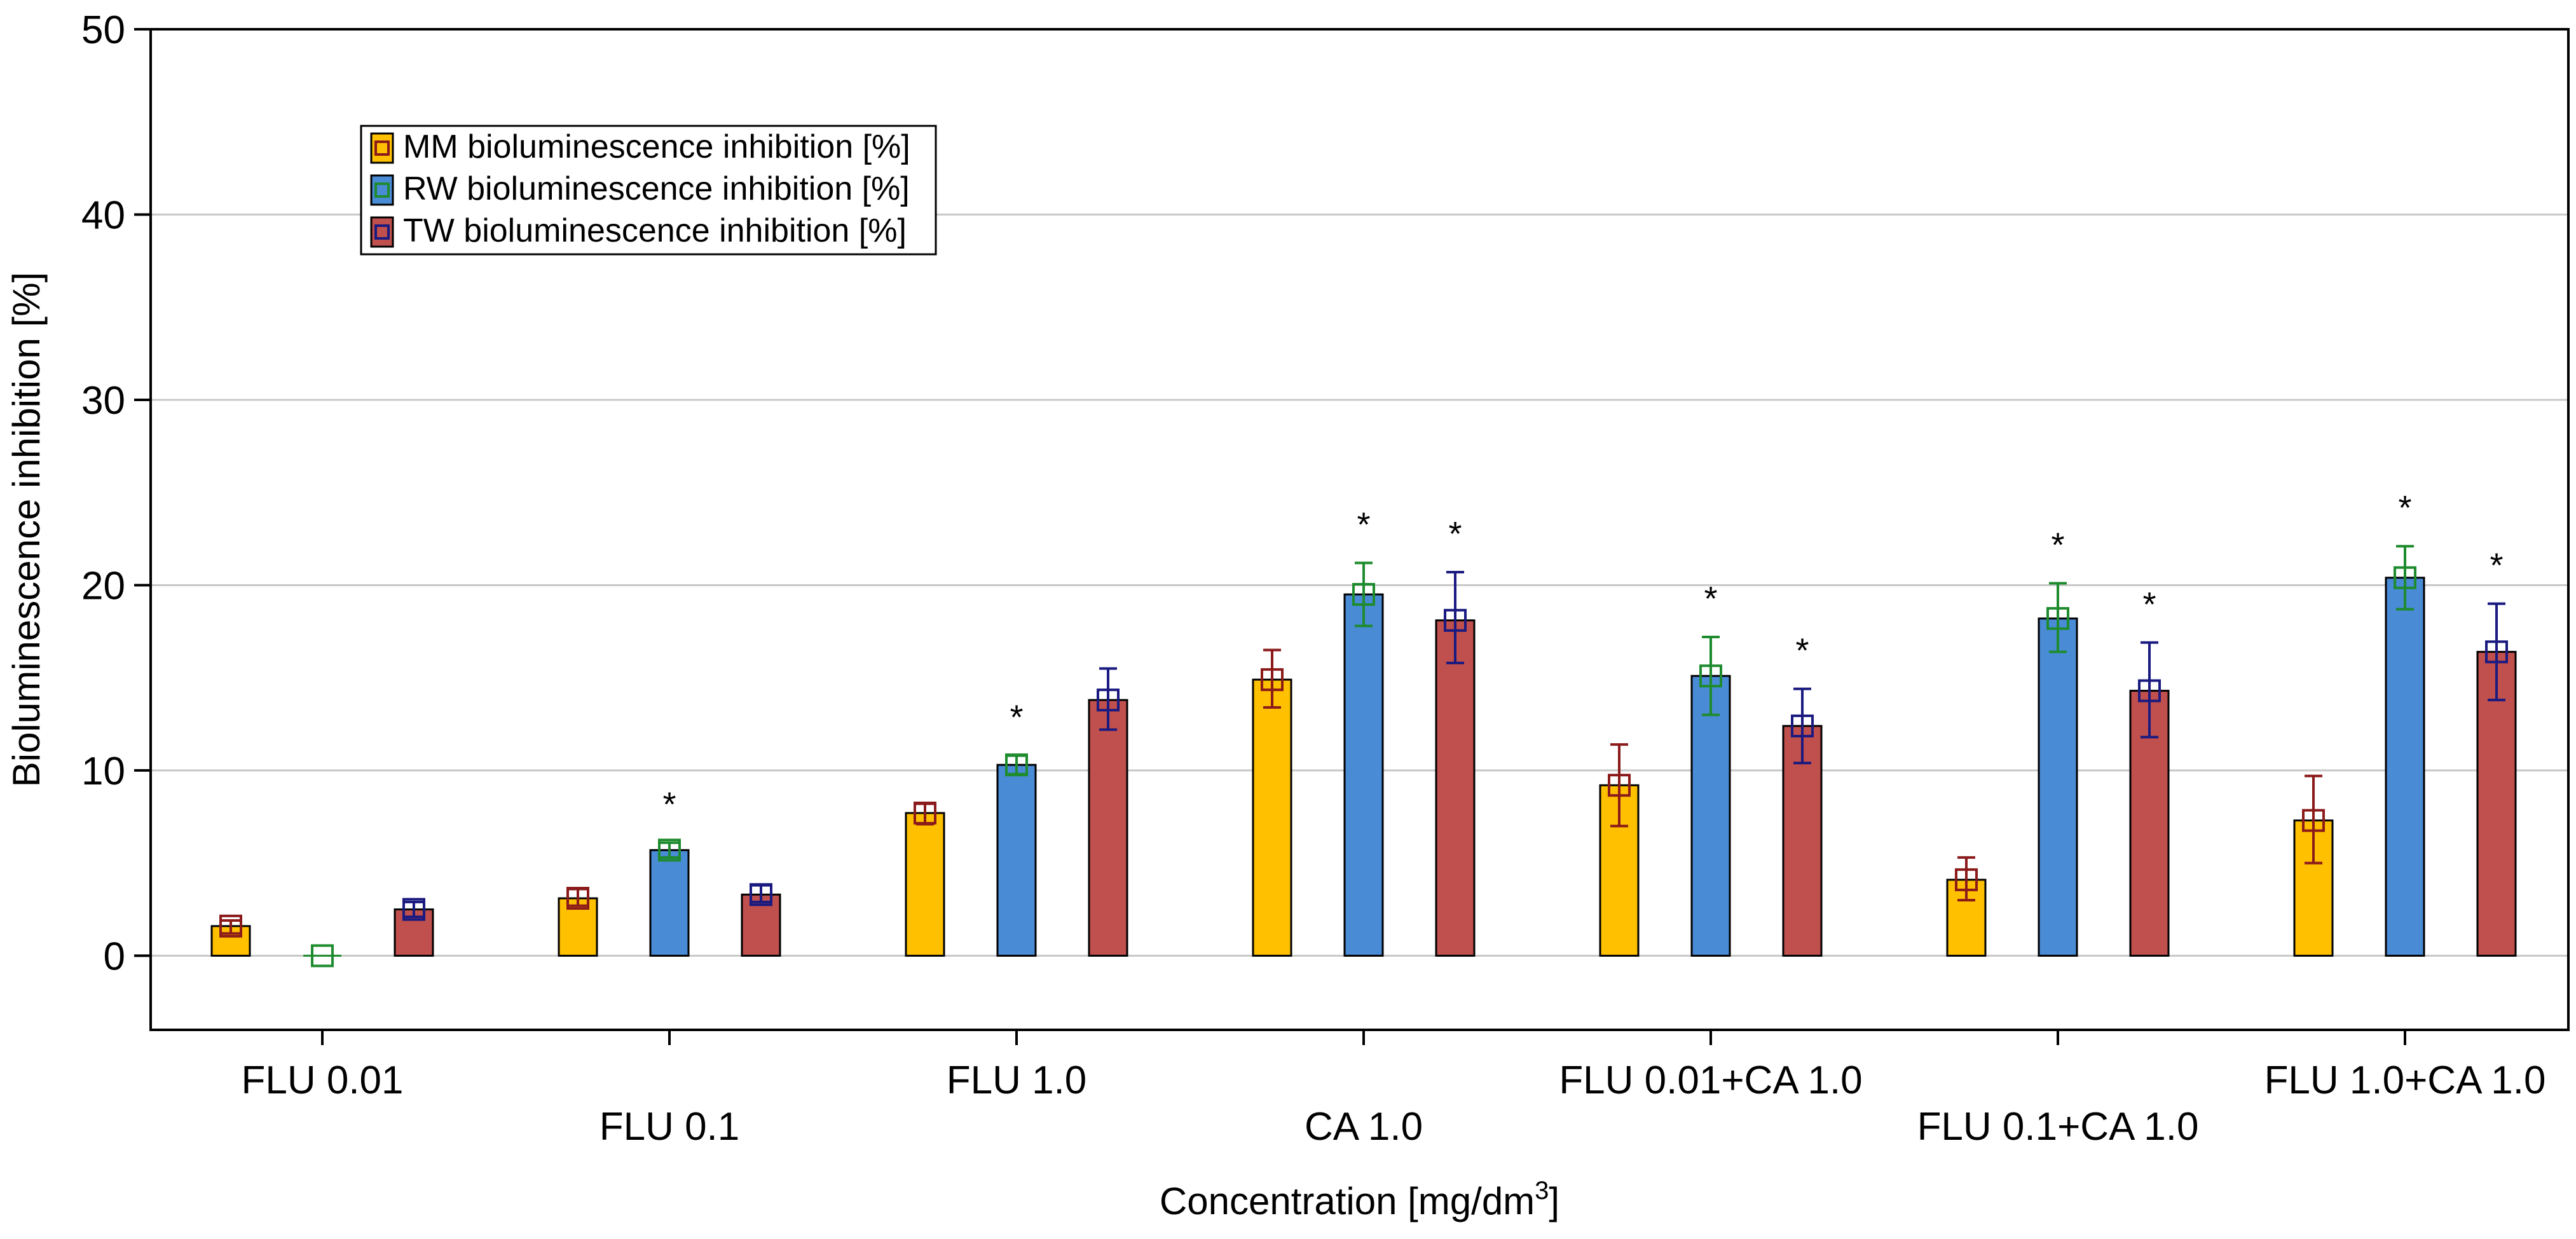 The height and width of the screenshot is (1239, 2576). What do you see at coordinates (2405, 1080) in the screenshot?
I see `x-category-label: FLU 1.0+CA 1.0` at bounding box center [2405, 1080].